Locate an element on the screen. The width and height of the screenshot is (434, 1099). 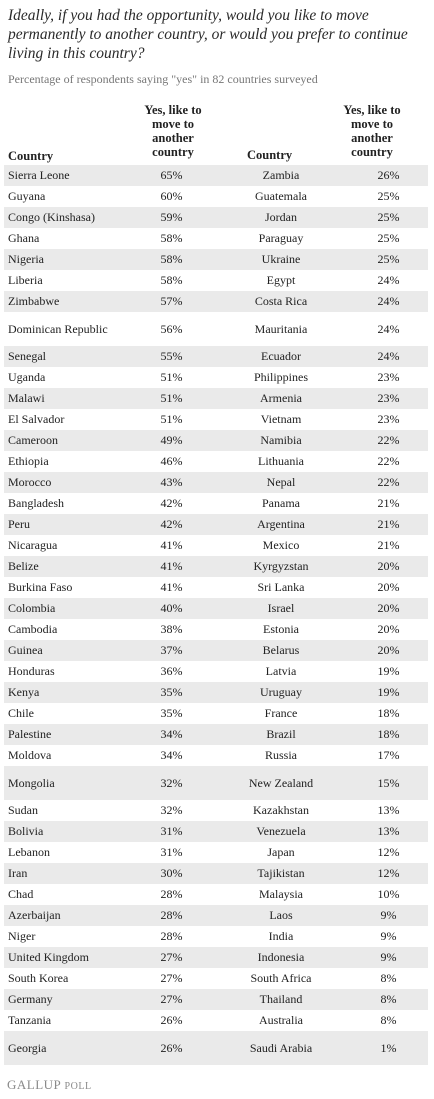
pct-left-cell: 49% is located at coordinates (171, 440).